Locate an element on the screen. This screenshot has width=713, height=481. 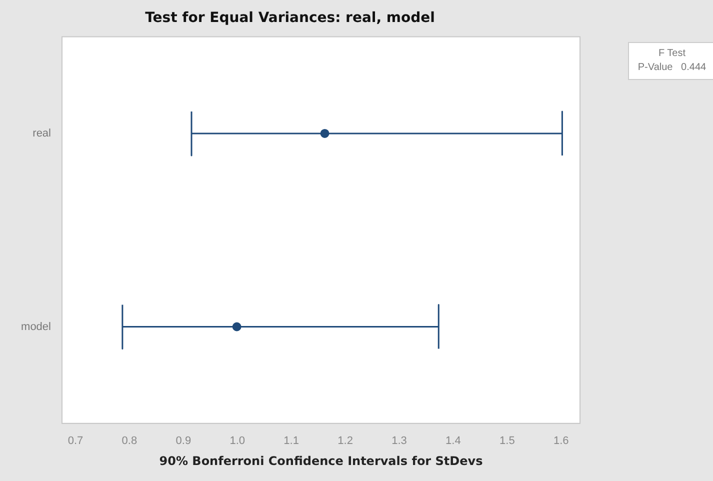
x-axis-title: 90% Bonferroni Confidence Intervals for StDevs is located at coordinates (321, 461).